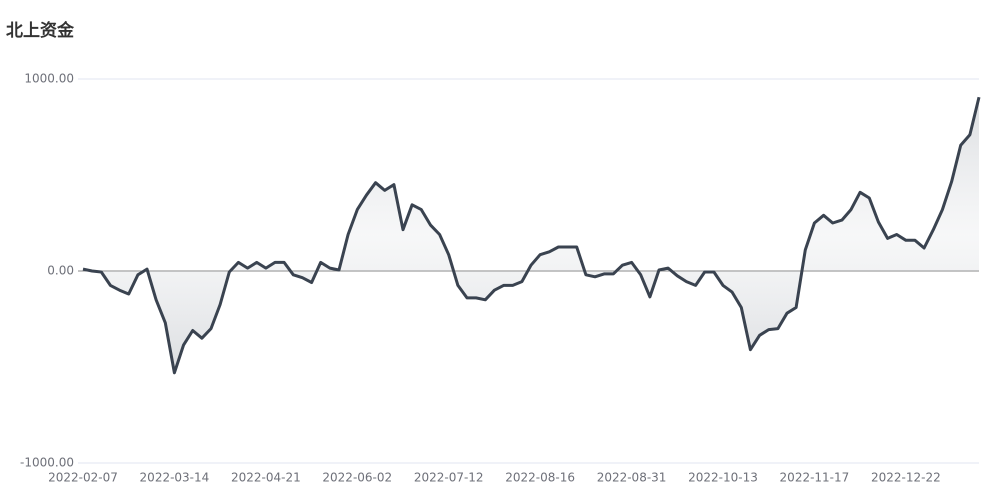  What do you see at coordinates (83, 478) in the screenshot?
I see `x-tick-label: 2022-02-07` at bounding box center [83, 478].